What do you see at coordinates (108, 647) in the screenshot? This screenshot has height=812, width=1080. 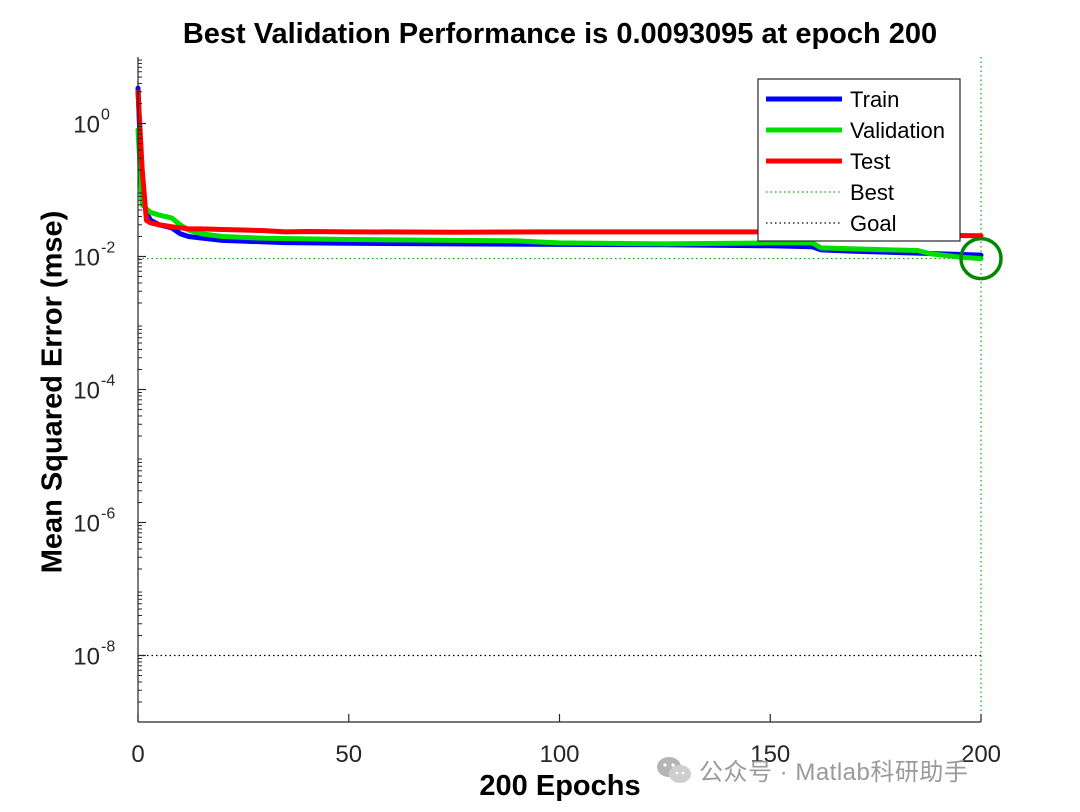 I see `y-tick-label-exponent: -8` at bounding box center [108, 647].